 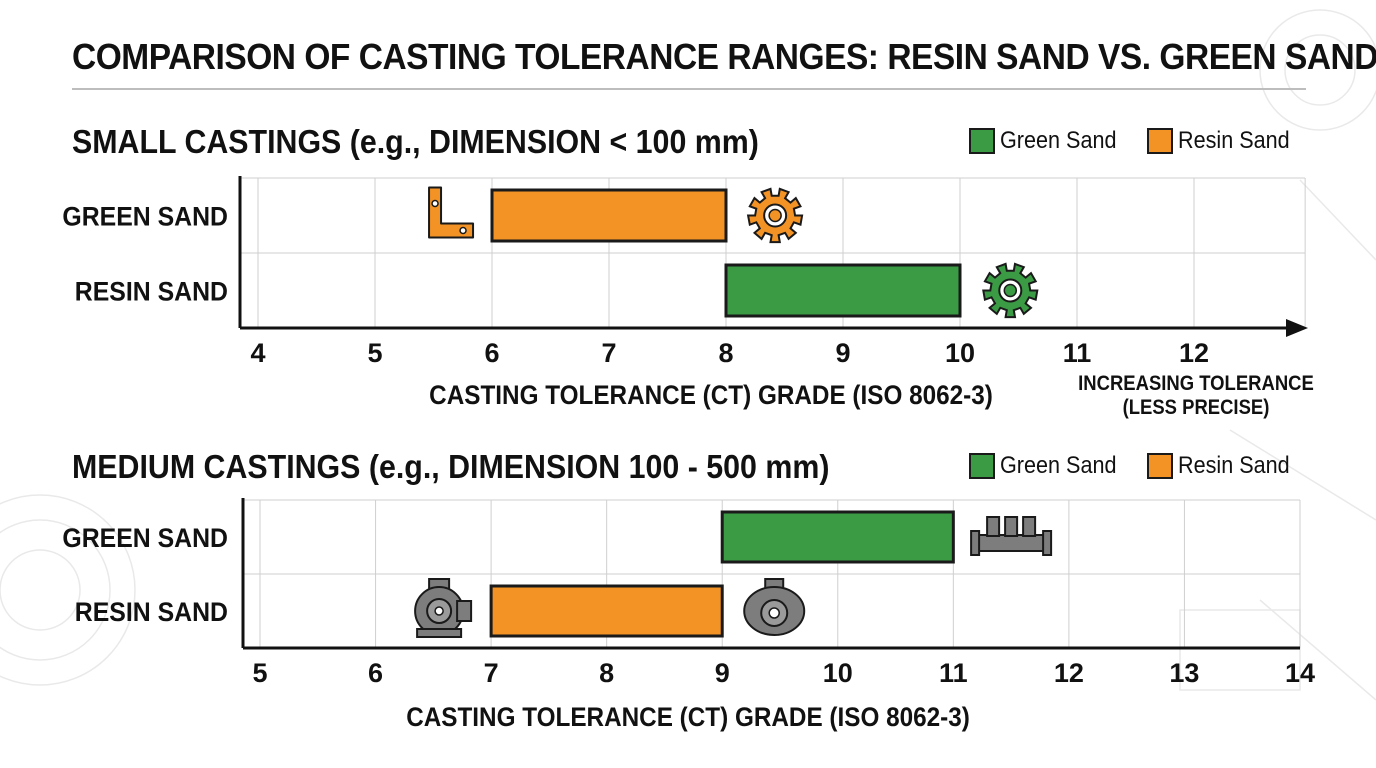 What do you see at coordinates (774, 613) in the screenshot?
I see `valve-port` at bounding box center [774, 613].